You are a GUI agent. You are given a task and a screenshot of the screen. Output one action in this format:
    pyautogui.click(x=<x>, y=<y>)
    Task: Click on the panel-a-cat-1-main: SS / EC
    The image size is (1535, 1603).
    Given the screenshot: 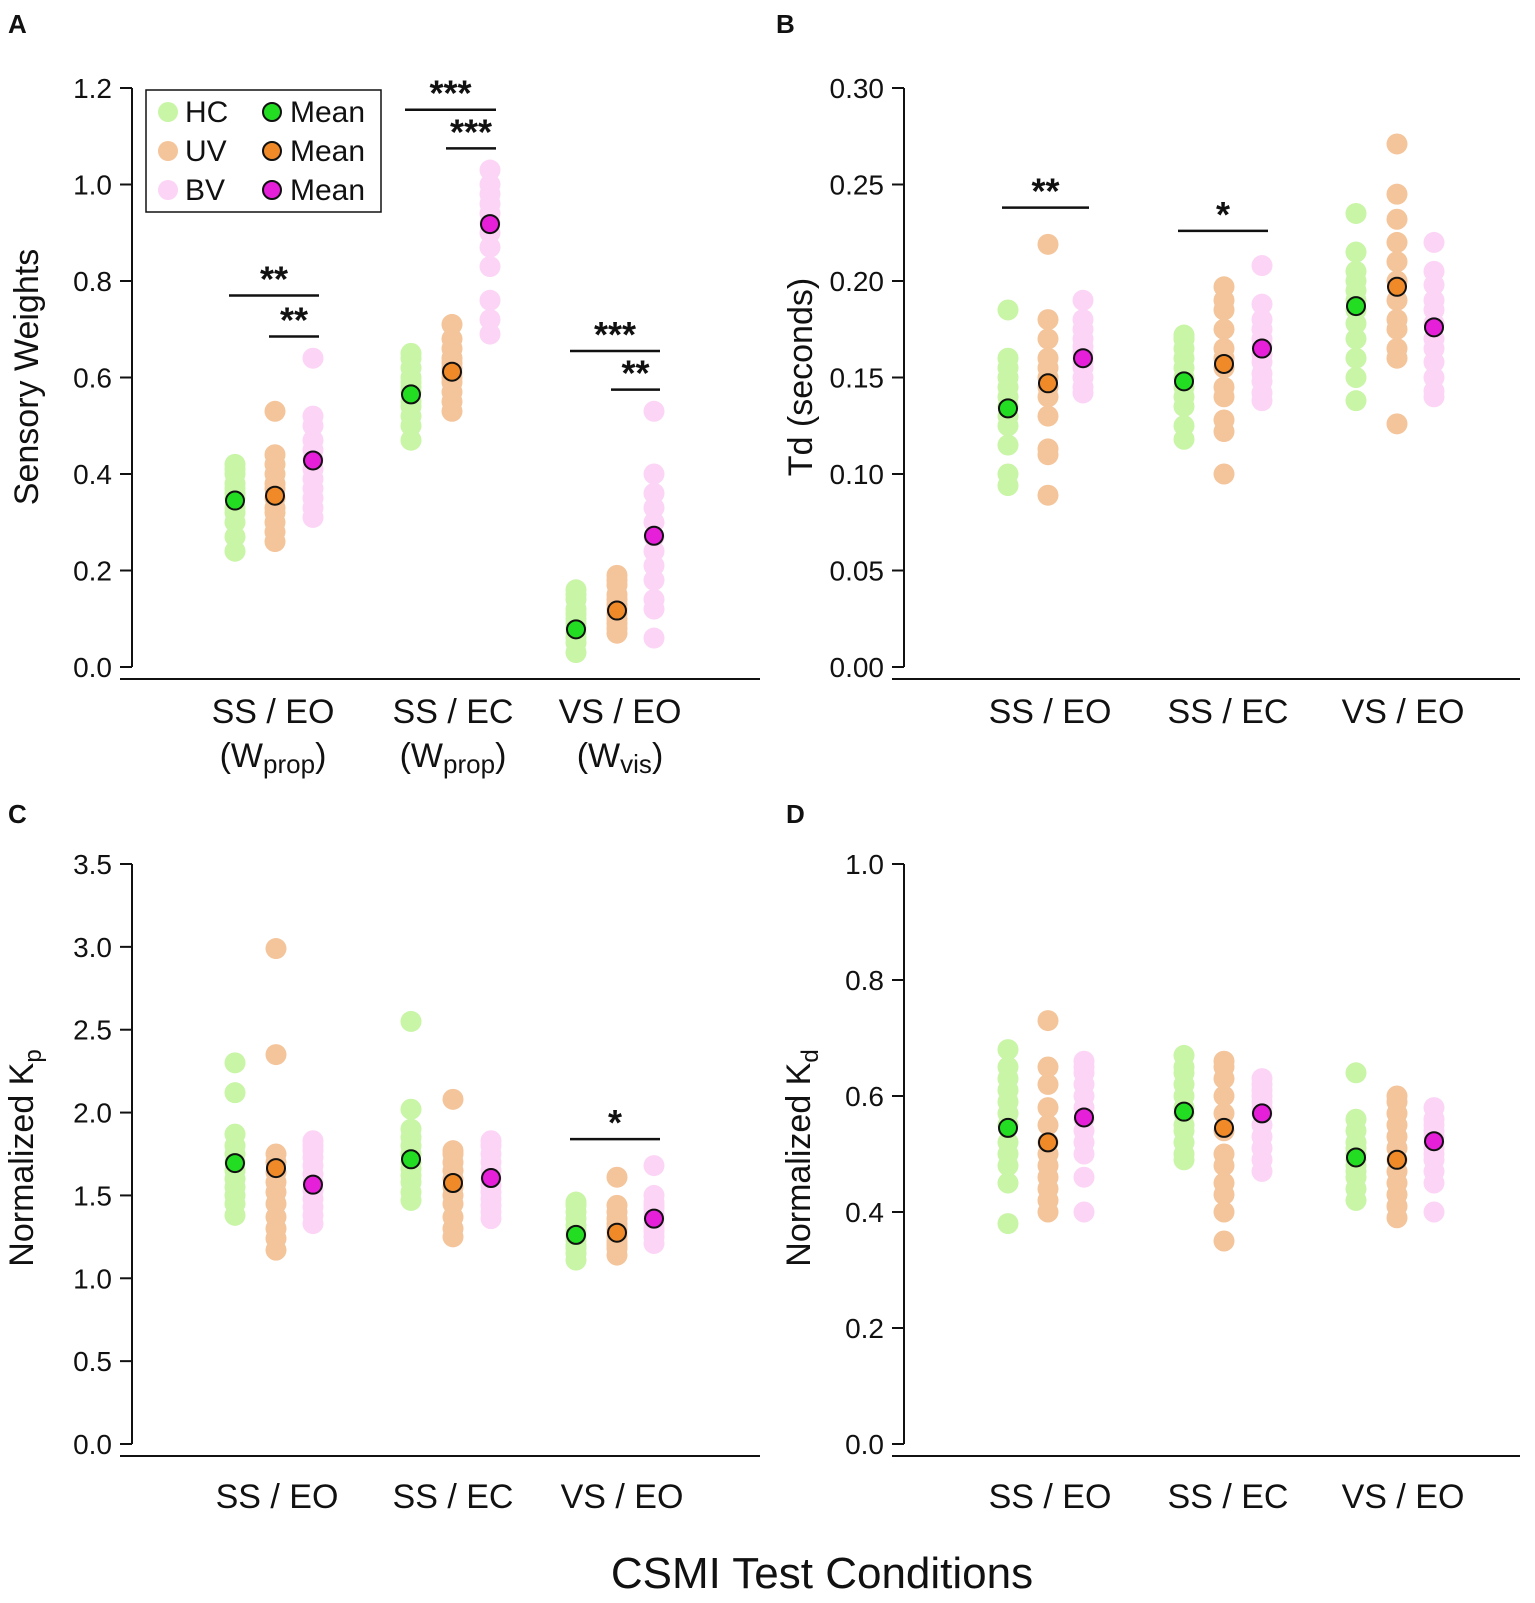 What is the action you would take?
    pyautogui.click(x=453, y=712)
    